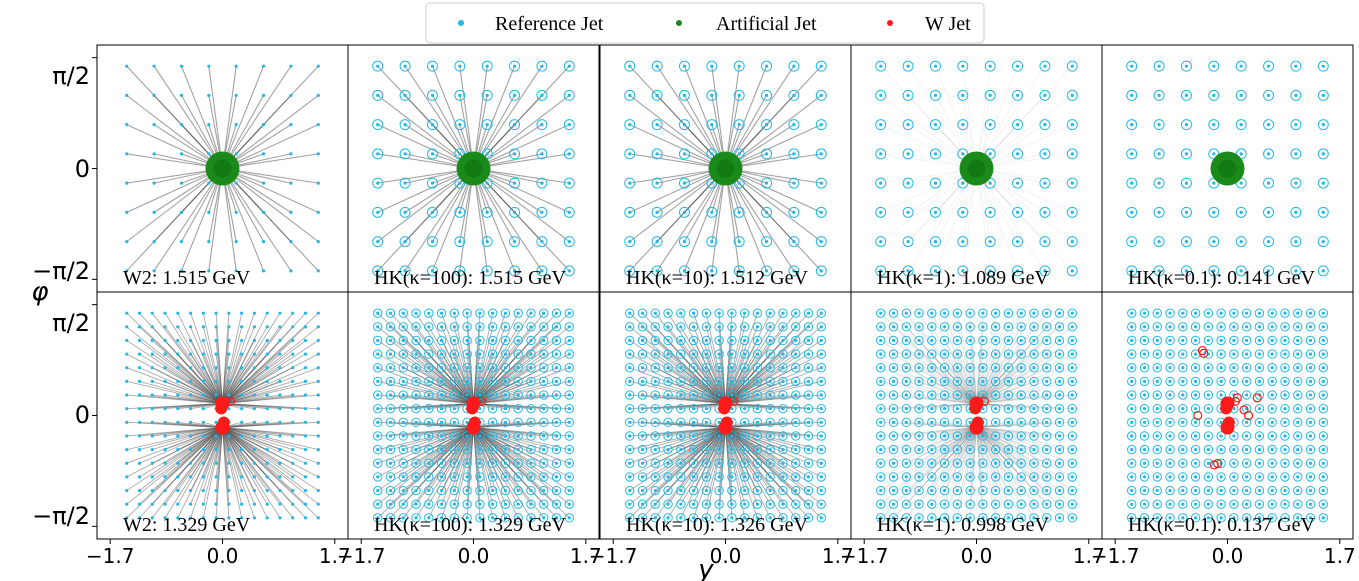  Describe the element at coordinates (726, 422) in the screenshot. I see `w-jet-point` at that location.